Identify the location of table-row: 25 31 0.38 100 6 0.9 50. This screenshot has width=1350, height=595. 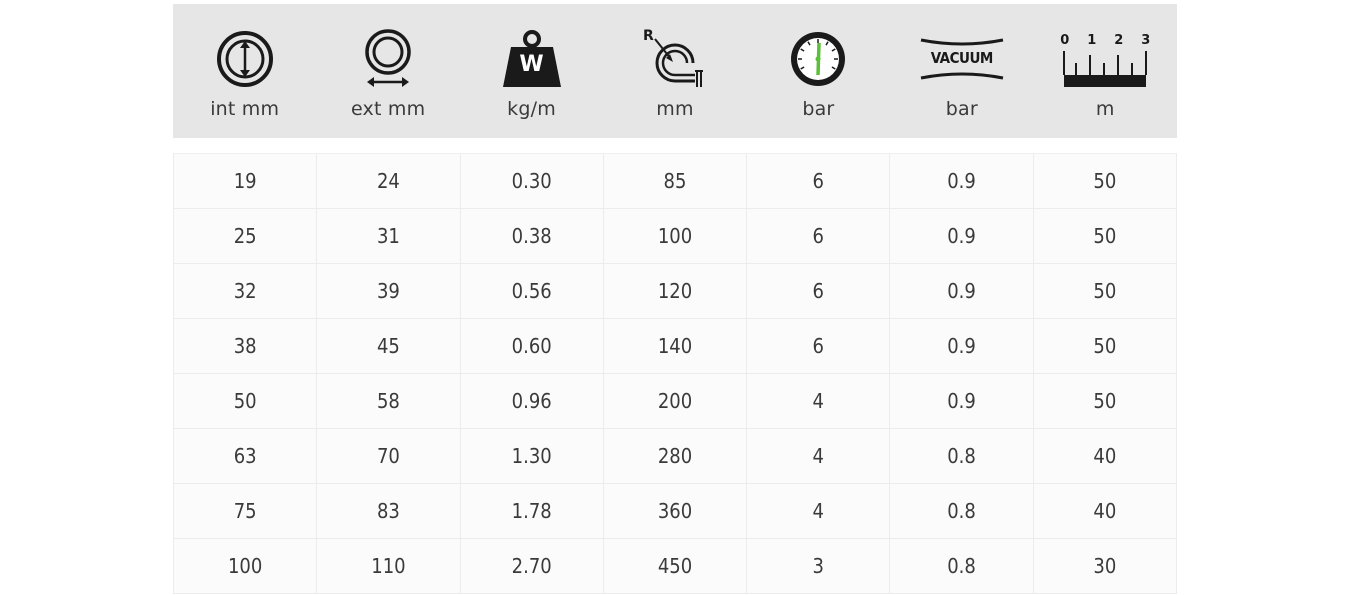
(675, 236).